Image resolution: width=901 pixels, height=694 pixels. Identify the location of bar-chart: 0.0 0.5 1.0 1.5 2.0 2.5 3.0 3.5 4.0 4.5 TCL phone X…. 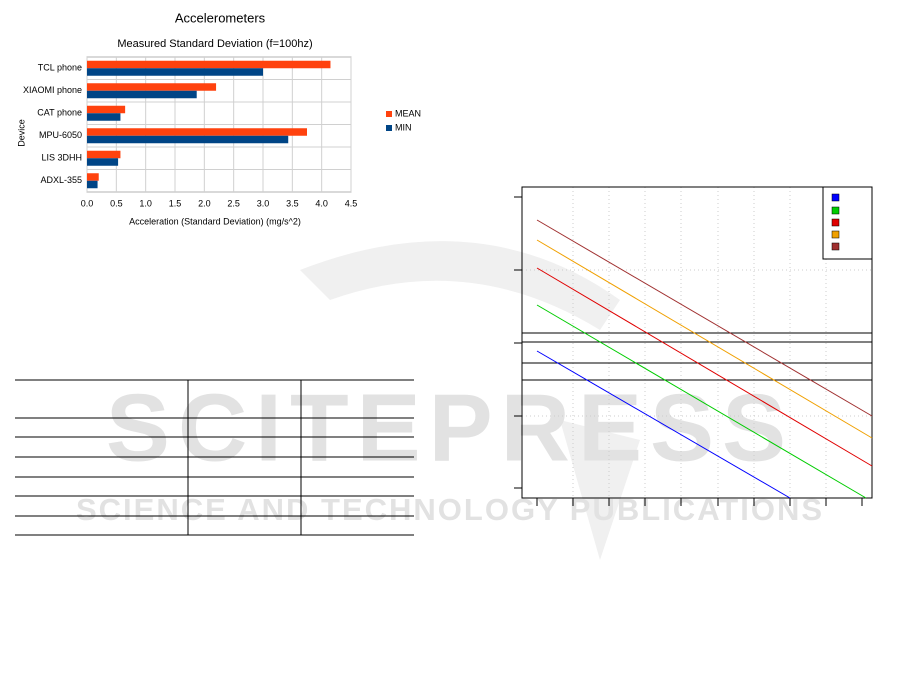
(222, 132).